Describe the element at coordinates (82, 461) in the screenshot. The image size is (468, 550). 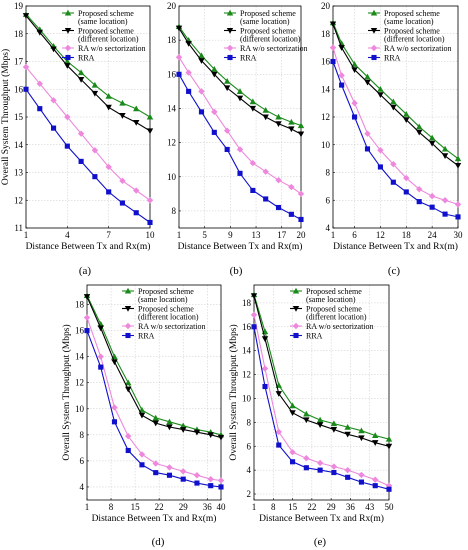
I see `y-tick-label: 6` at that location.